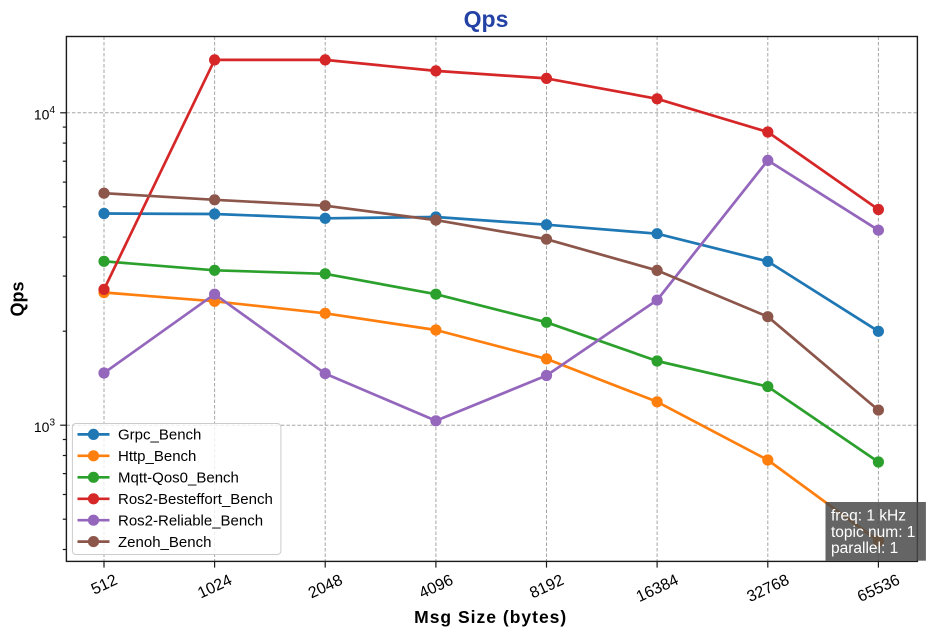  I want to click on svg-text: parallel: 1, so click(864, 548).